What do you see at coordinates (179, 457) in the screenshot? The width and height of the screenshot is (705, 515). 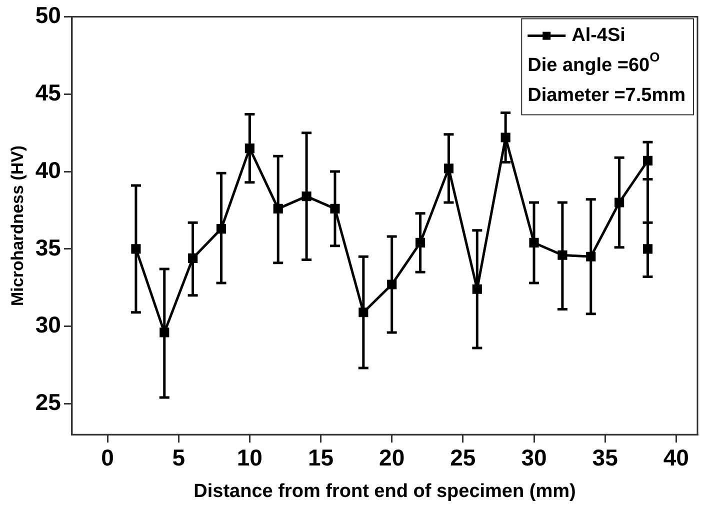 I see `x-tick-label: 5` at bounding box center [179, 457].